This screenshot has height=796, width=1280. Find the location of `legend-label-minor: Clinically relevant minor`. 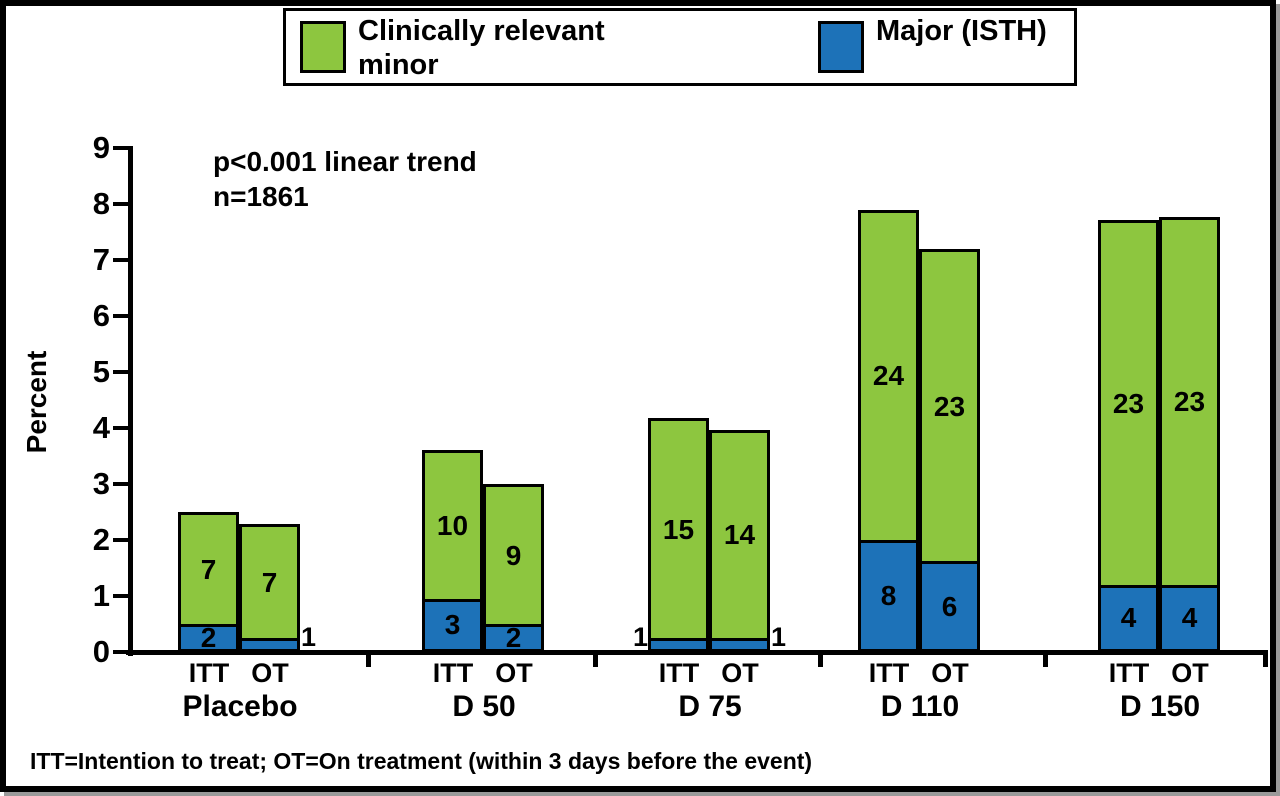

legend-label-minor: Clinically relevant minor is located at coordinates (481, 48).